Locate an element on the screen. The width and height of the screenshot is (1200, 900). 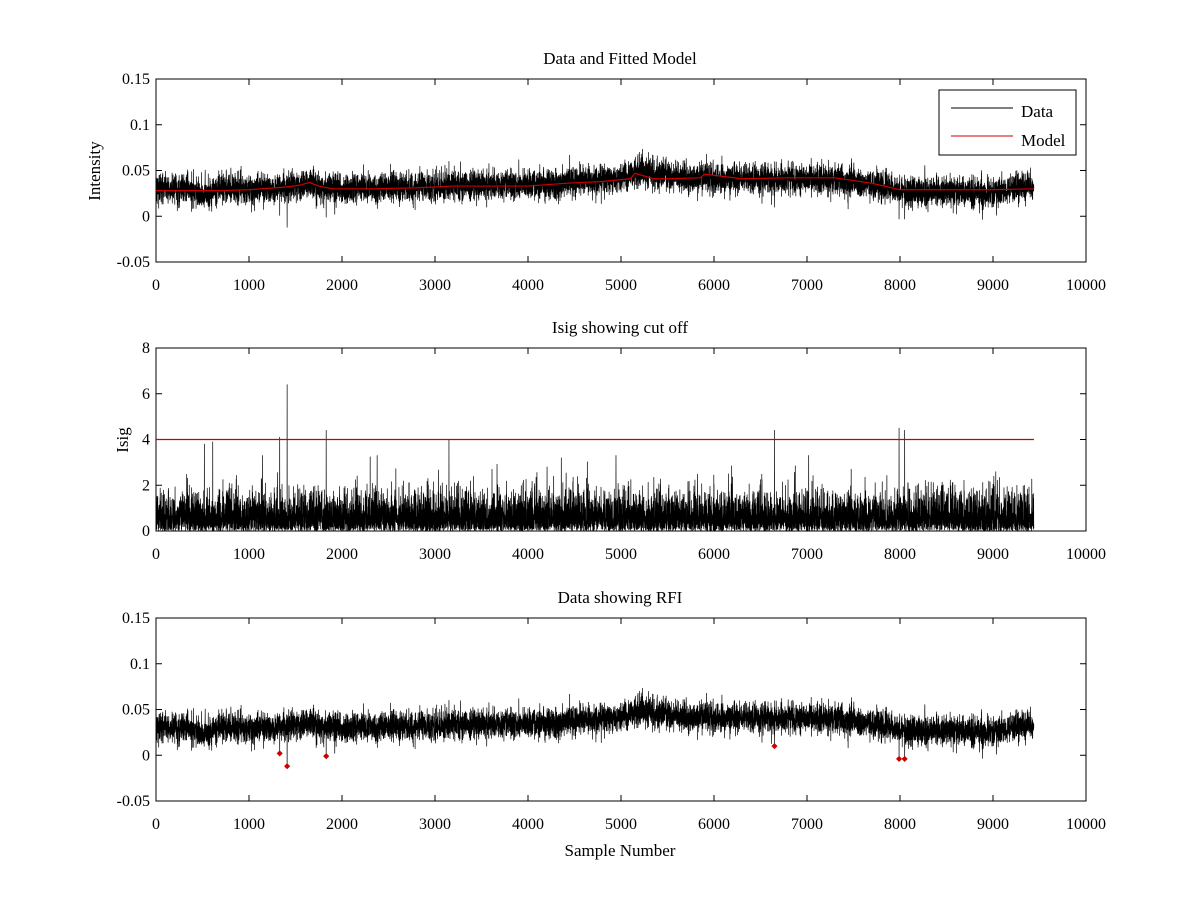
chart-title: Isig showing cut off is located at coordinates (620, 327).